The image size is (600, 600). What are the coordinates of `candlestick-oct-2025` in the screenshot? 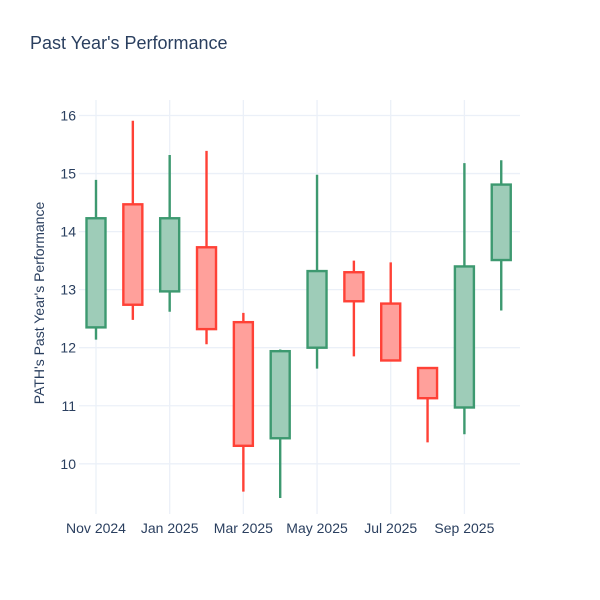 It's located at (501, 235).